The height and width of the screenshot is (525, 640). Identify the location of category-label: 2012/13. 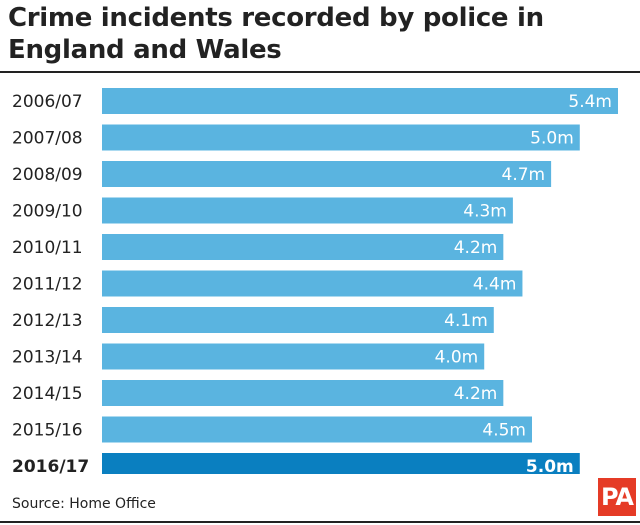
(47, 321).